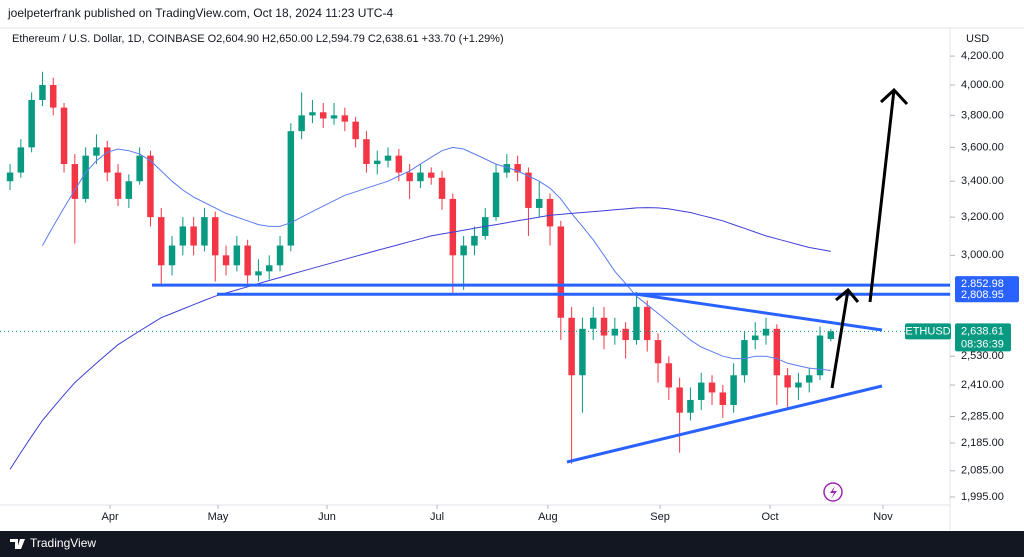 The height and width of the screenshot is (557, 1024). I want to click on y-tick-label: 4,000.00, so click(982, 85).